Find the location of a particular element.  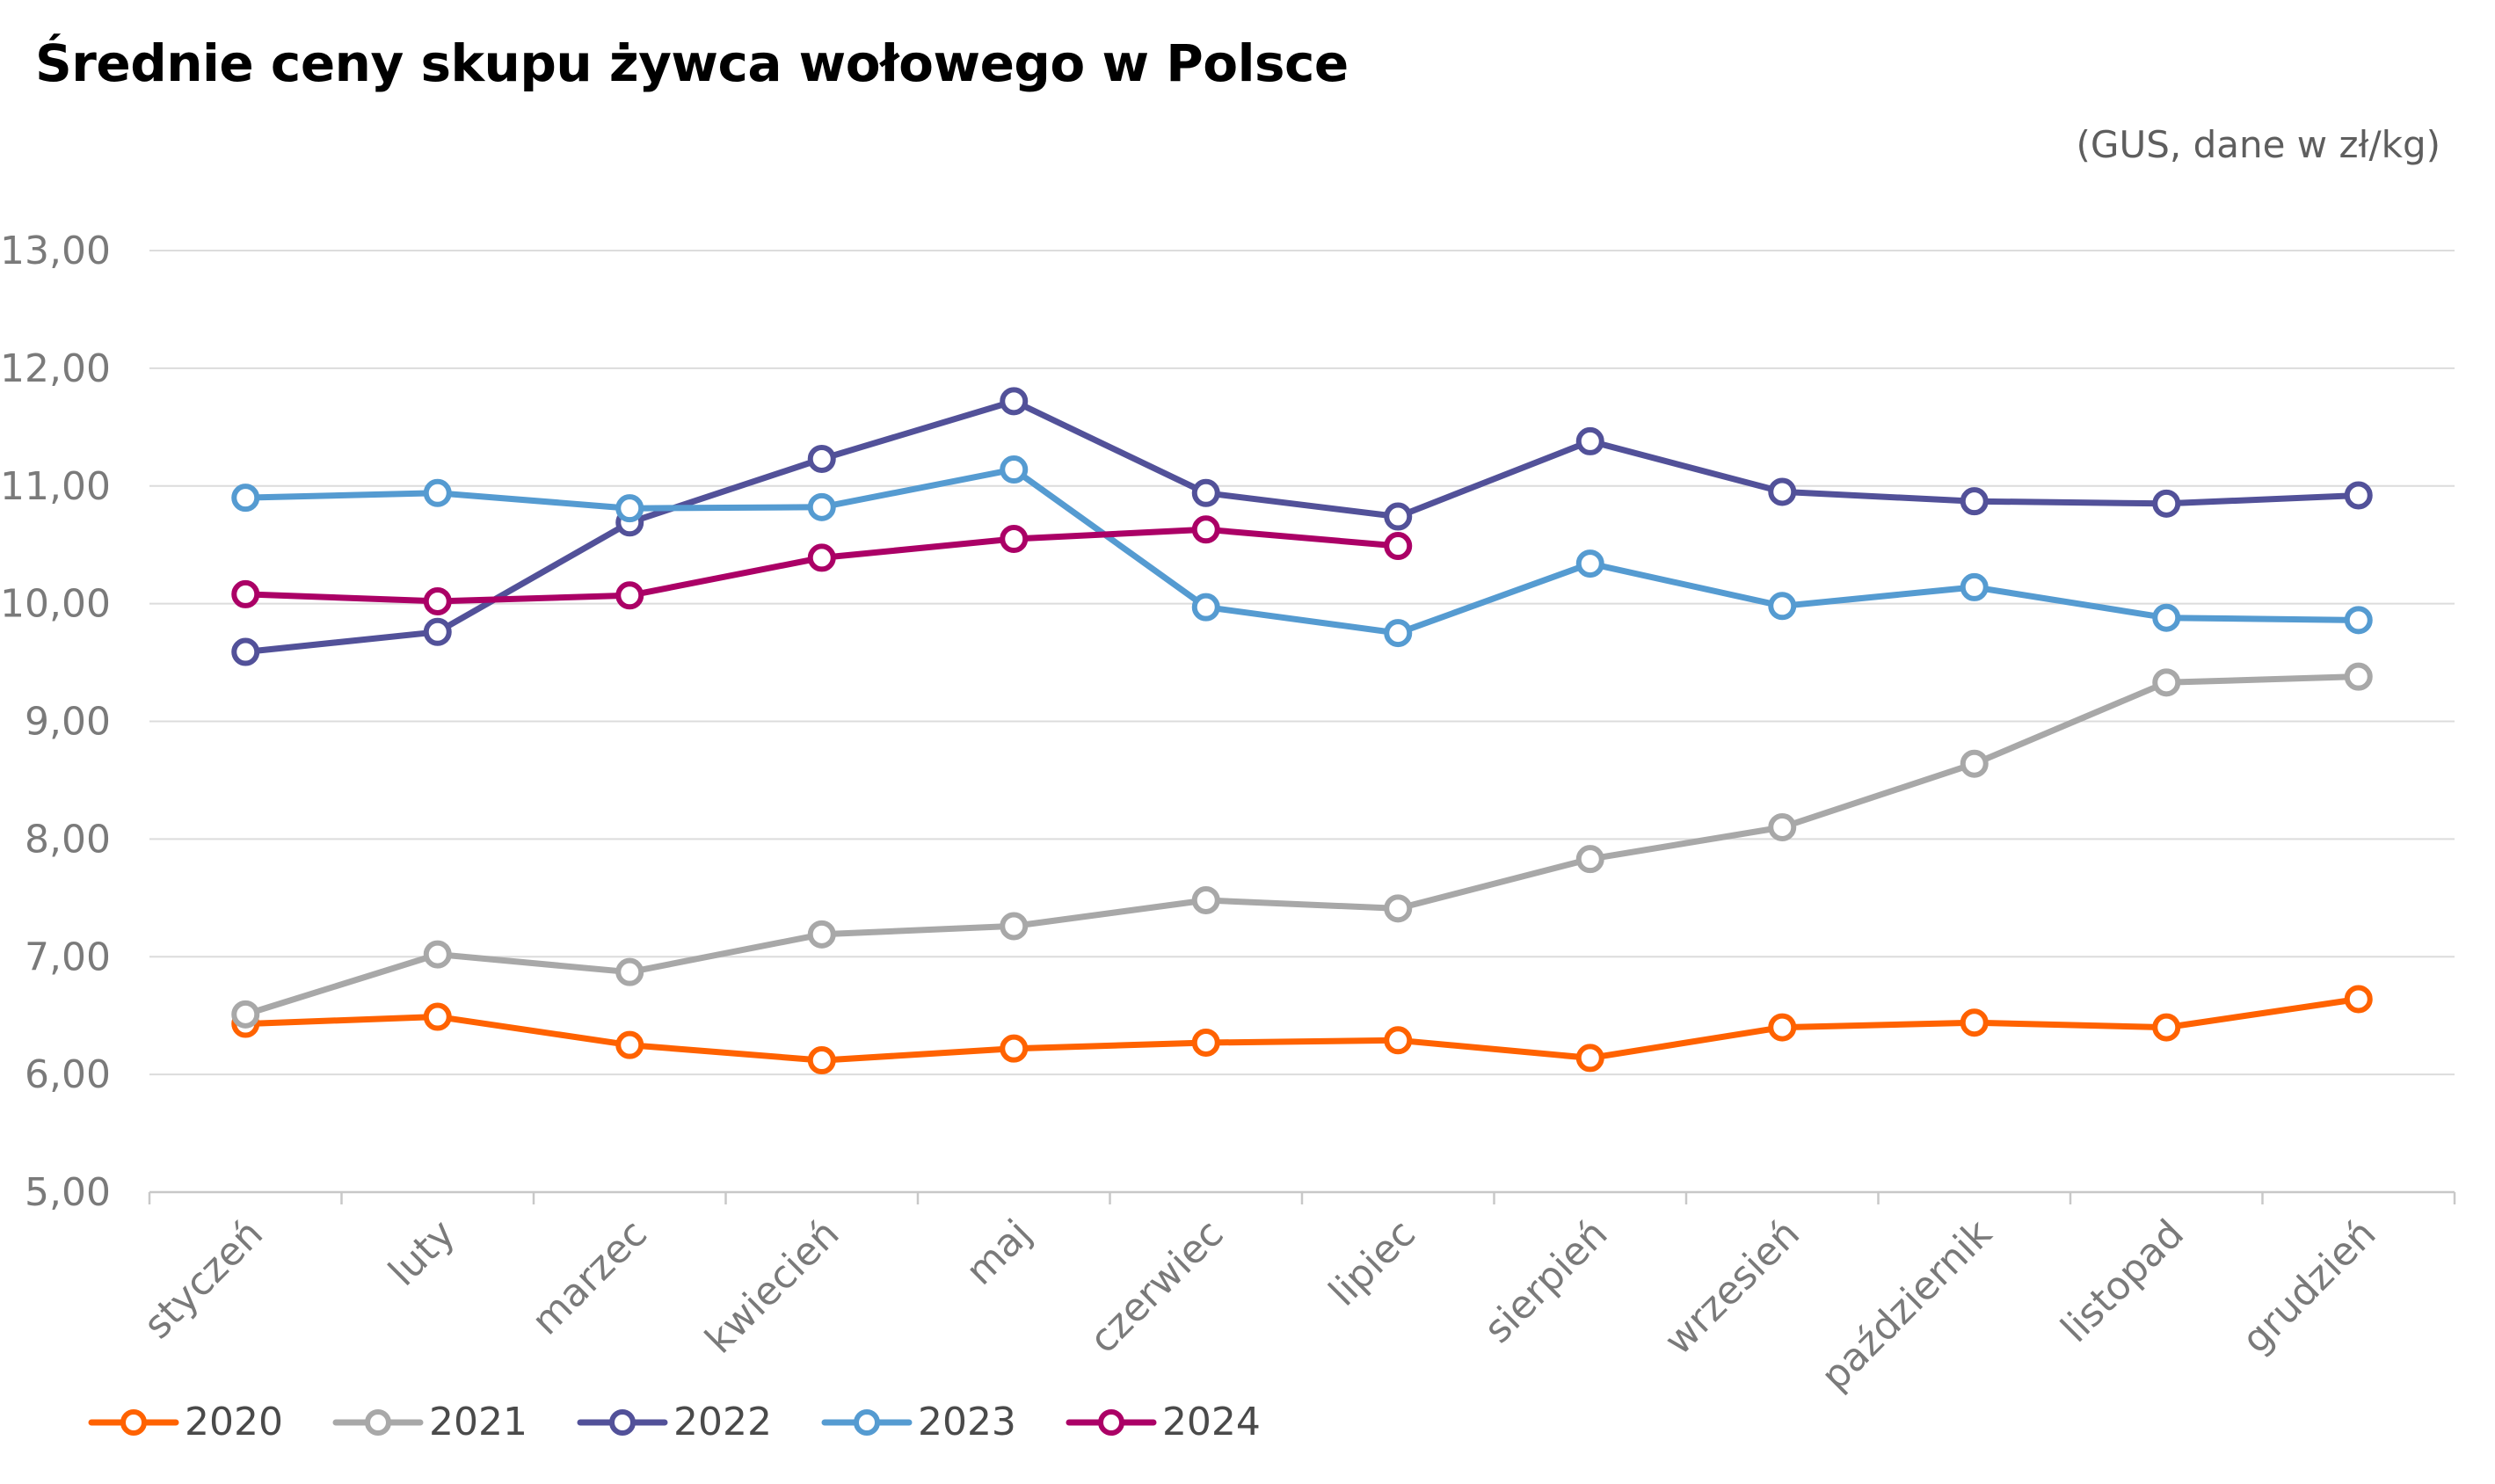

legend-item-2020: 2020 is located at coordinates (185, 1422).